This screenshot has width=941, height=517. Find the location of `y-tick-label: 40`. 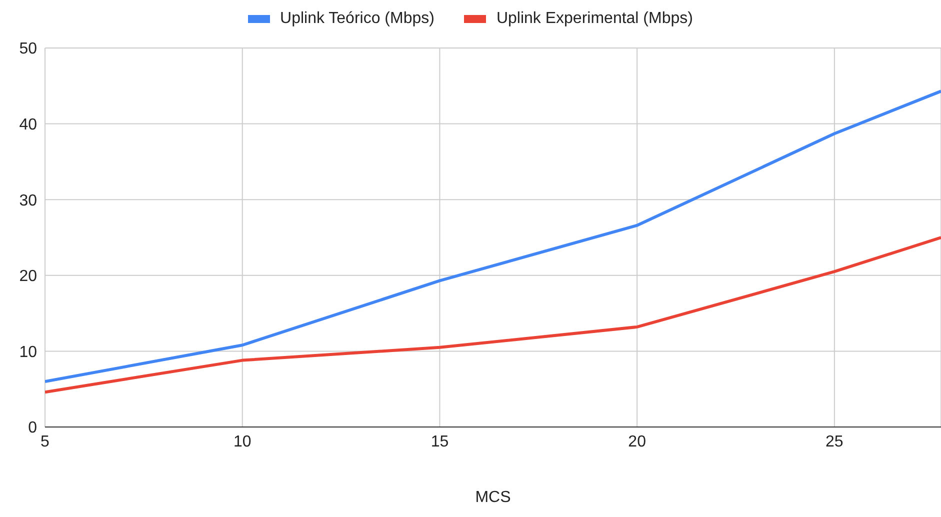

y-tick-label: 40 is located at coordinates (28, 125).